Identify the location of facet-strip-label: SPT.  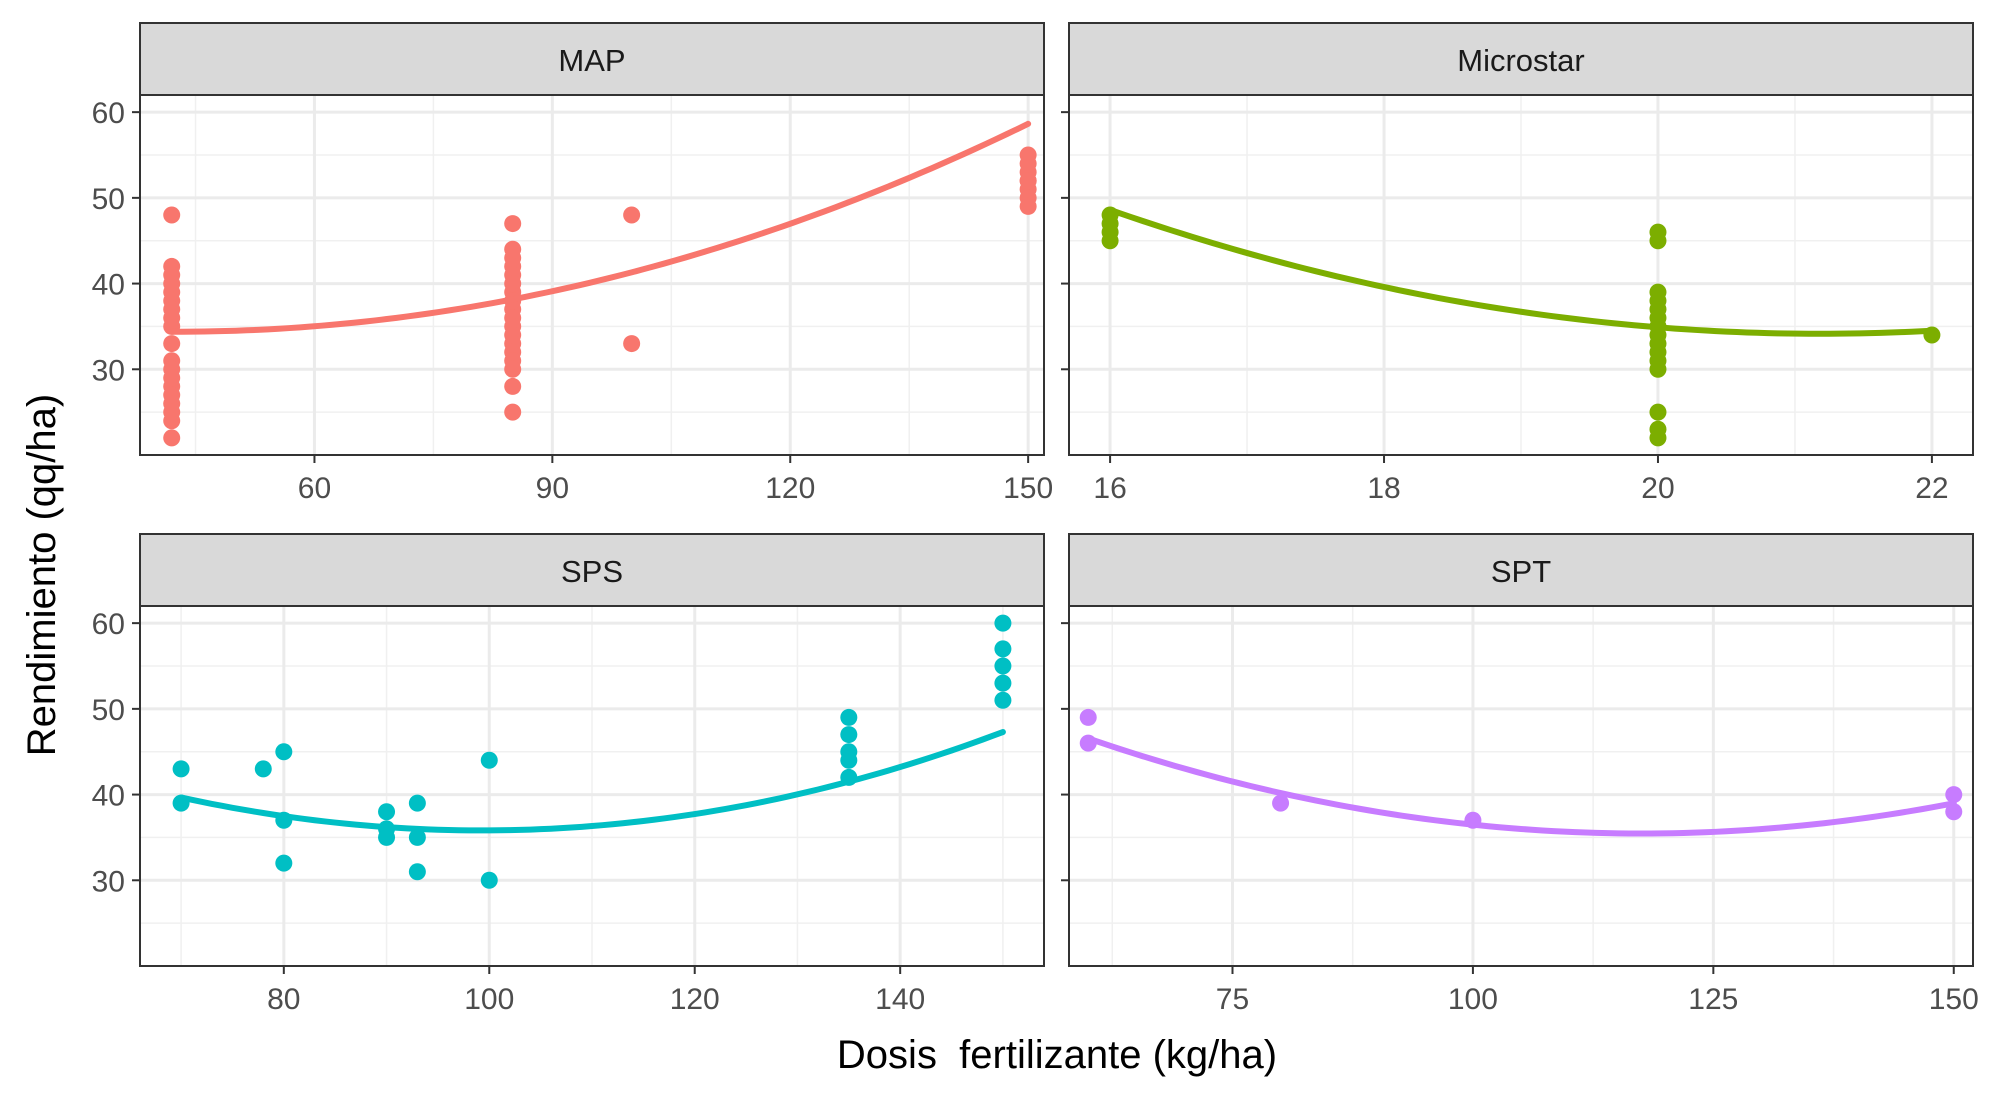
(1521, 571).